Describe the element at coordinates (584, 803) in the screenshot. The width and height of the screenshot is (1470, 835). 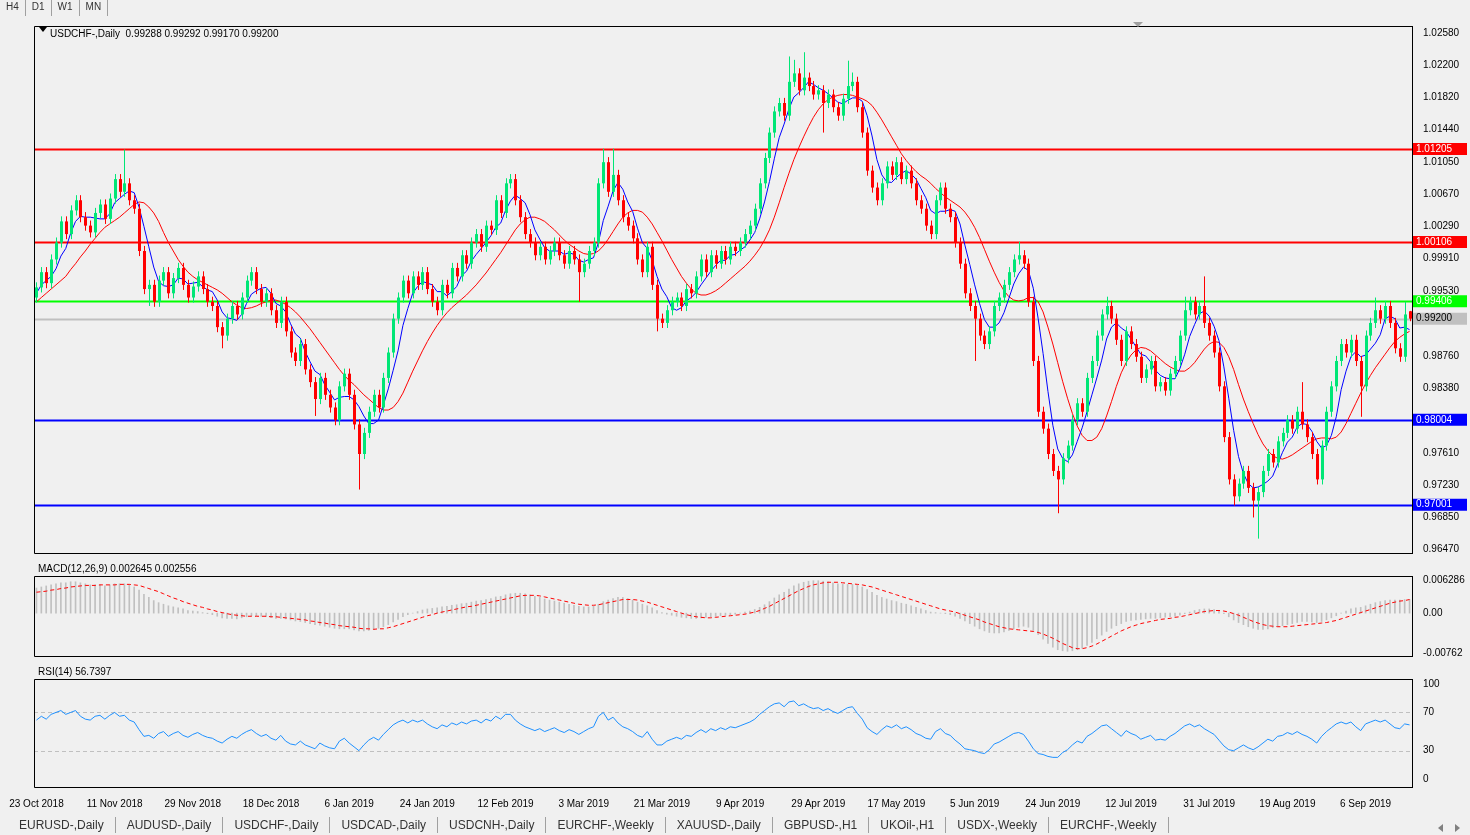
I see `x-tick-label: 3 Mar 2019` at that location.